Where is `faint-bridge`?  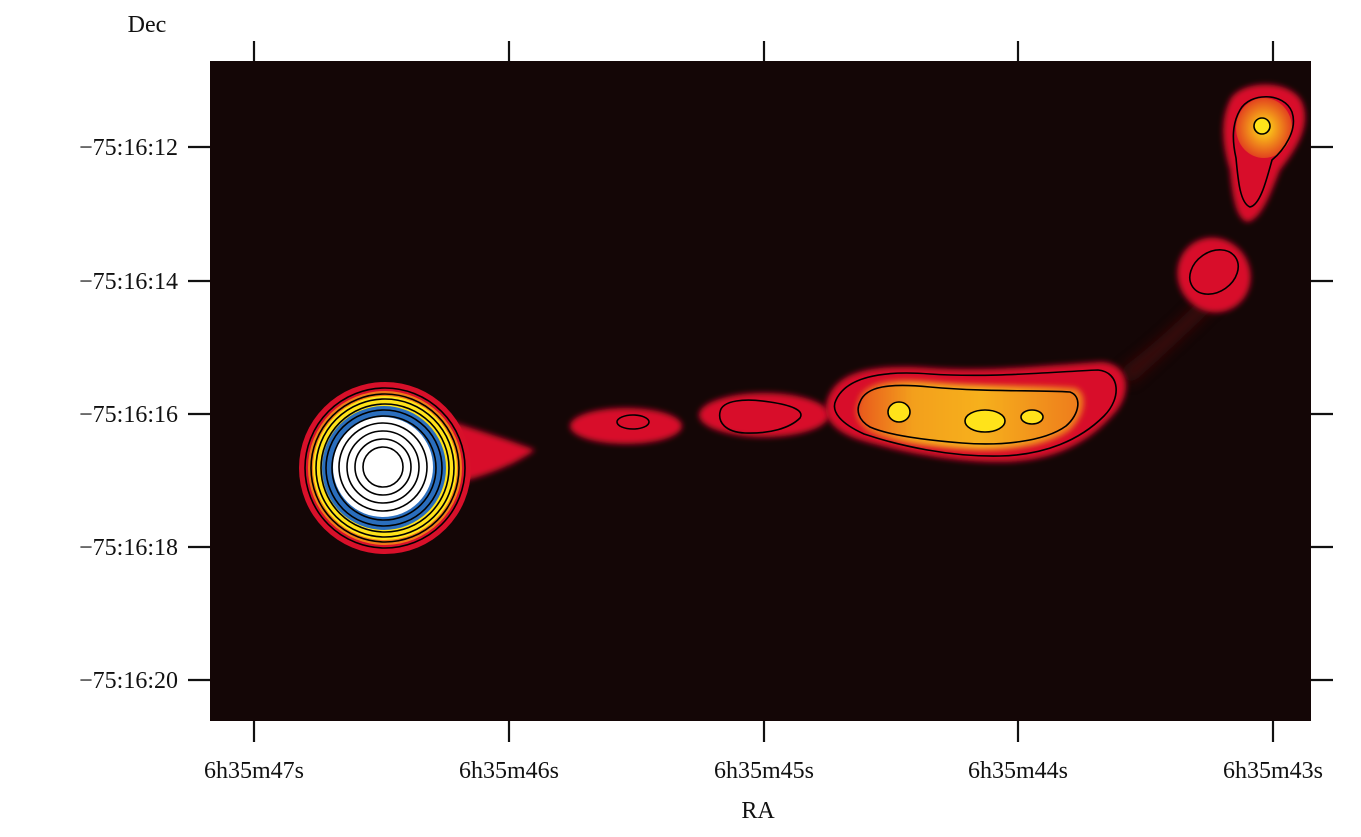
faint-bridge is located at coordinates (1171, 335).